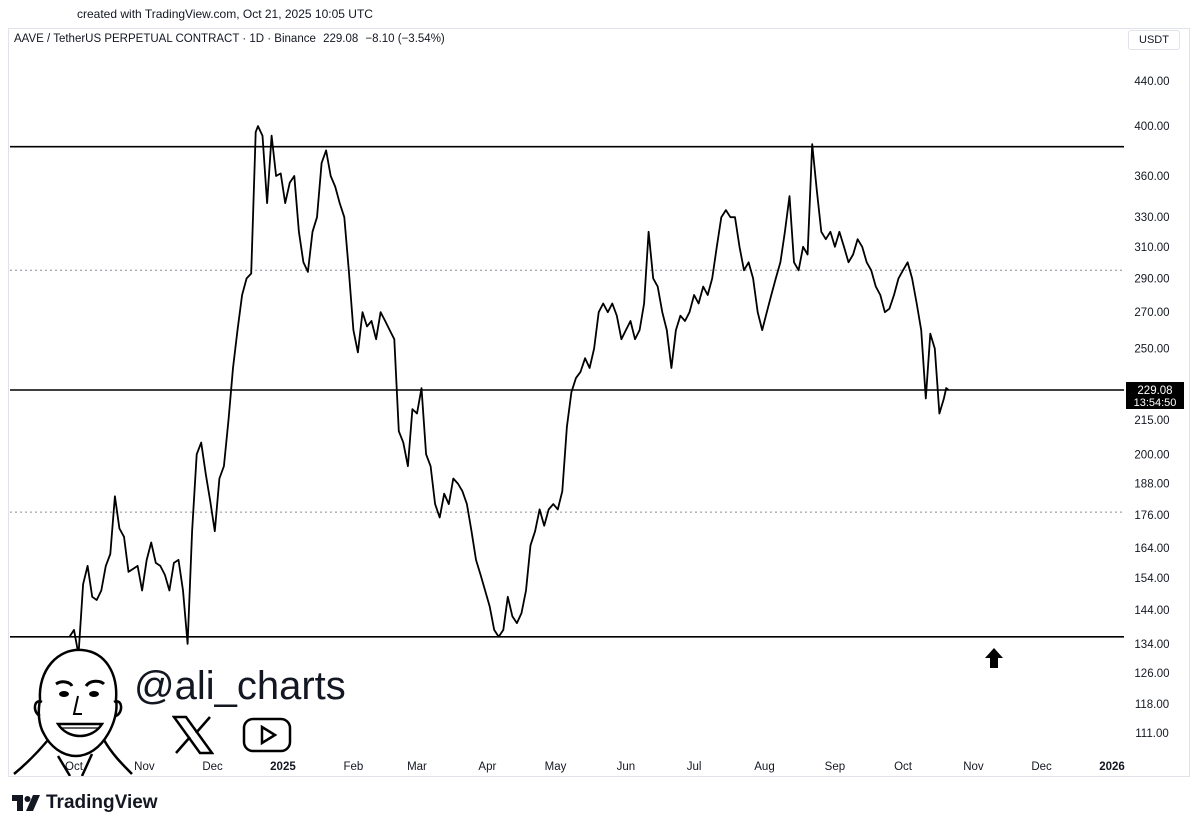  Describe the element at coordinates (232, 735) in the screenshot. I see `social-icons` at that location.